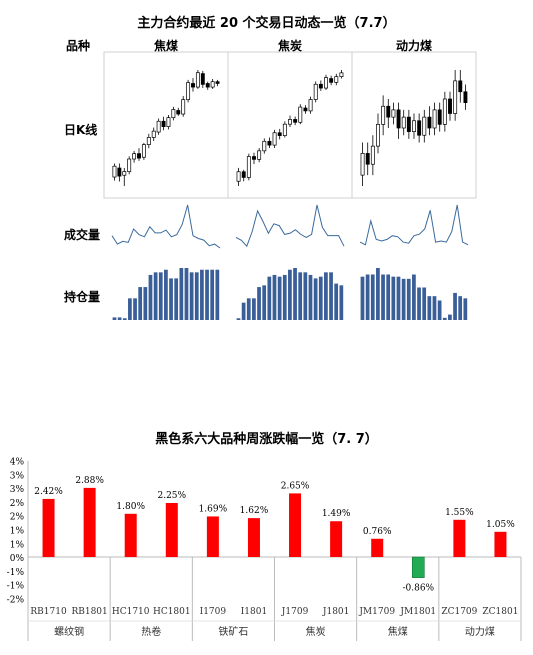  What do you see at coordinates (289, 46) in the screenshot?
I see `column-head-coke: 焦炭` at bounding box center [289, 46].